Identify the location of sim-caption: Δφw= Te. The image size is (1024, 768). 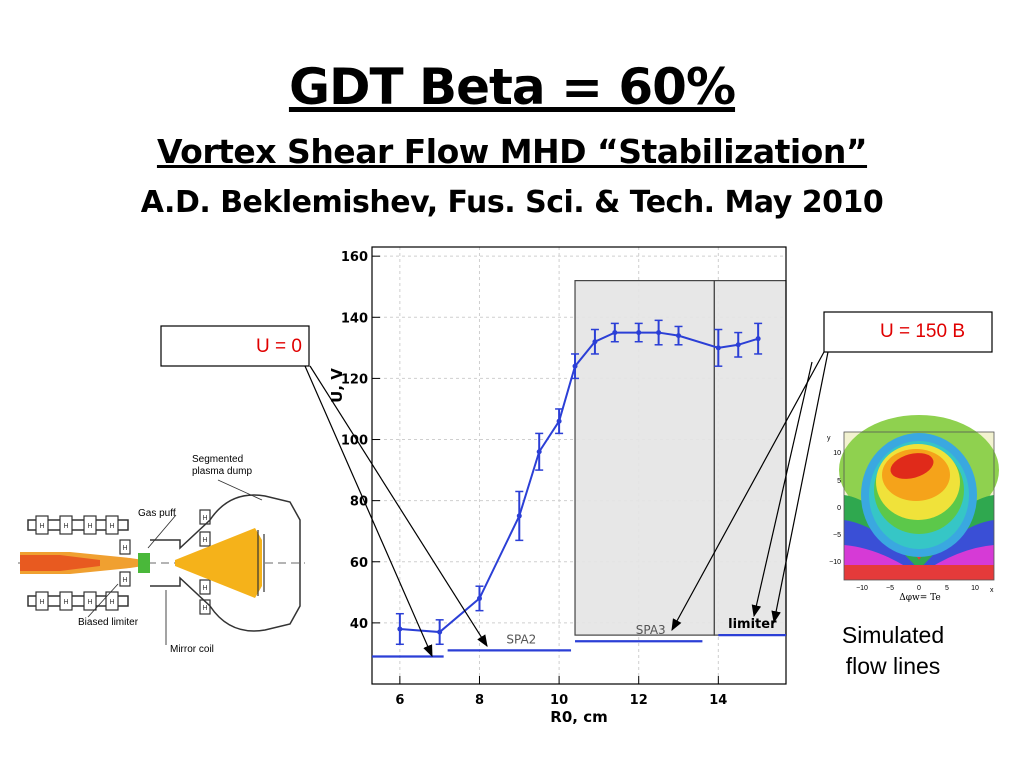
(920, 598).